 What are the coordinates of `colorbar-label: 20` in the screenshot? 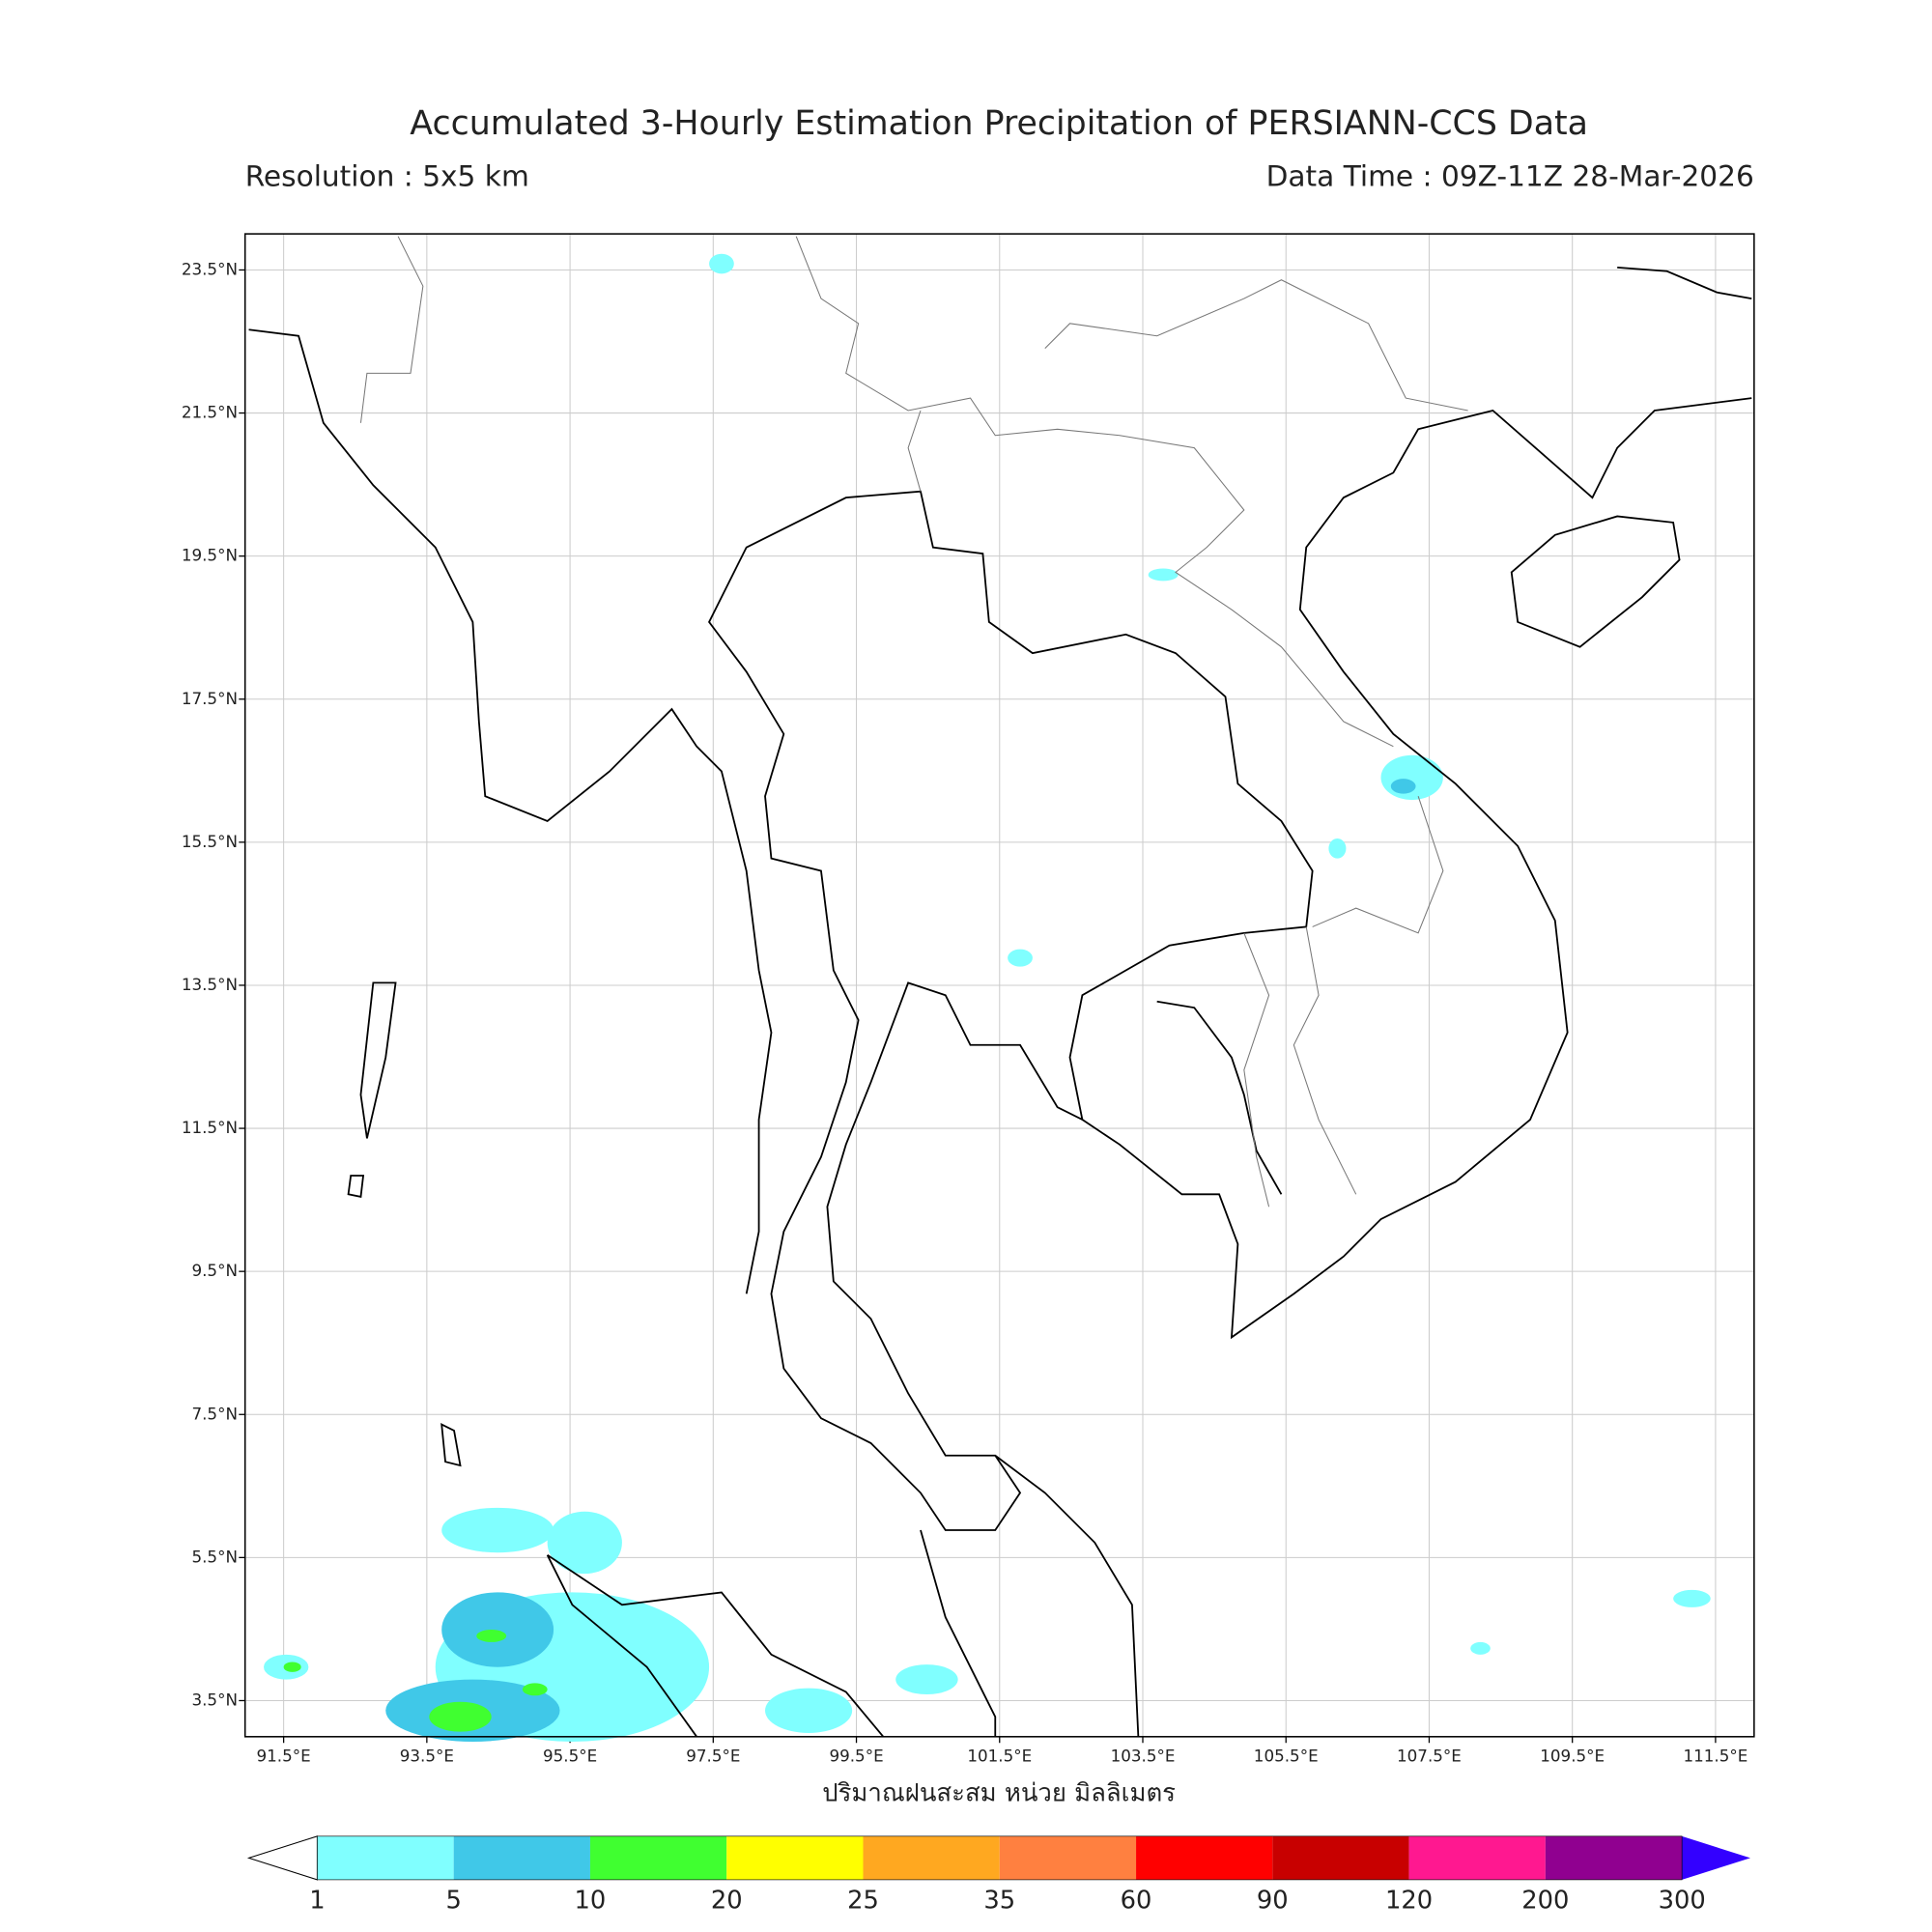 It's located at (727, 1900).